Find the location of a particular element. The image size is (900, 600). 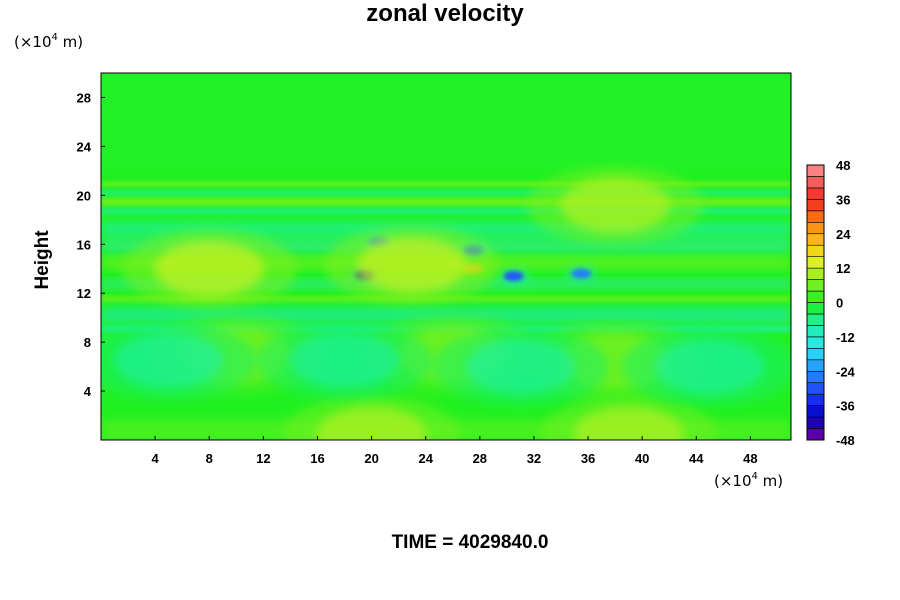

colorbar-tick-label: -12 is located at coordinates (845, 337).